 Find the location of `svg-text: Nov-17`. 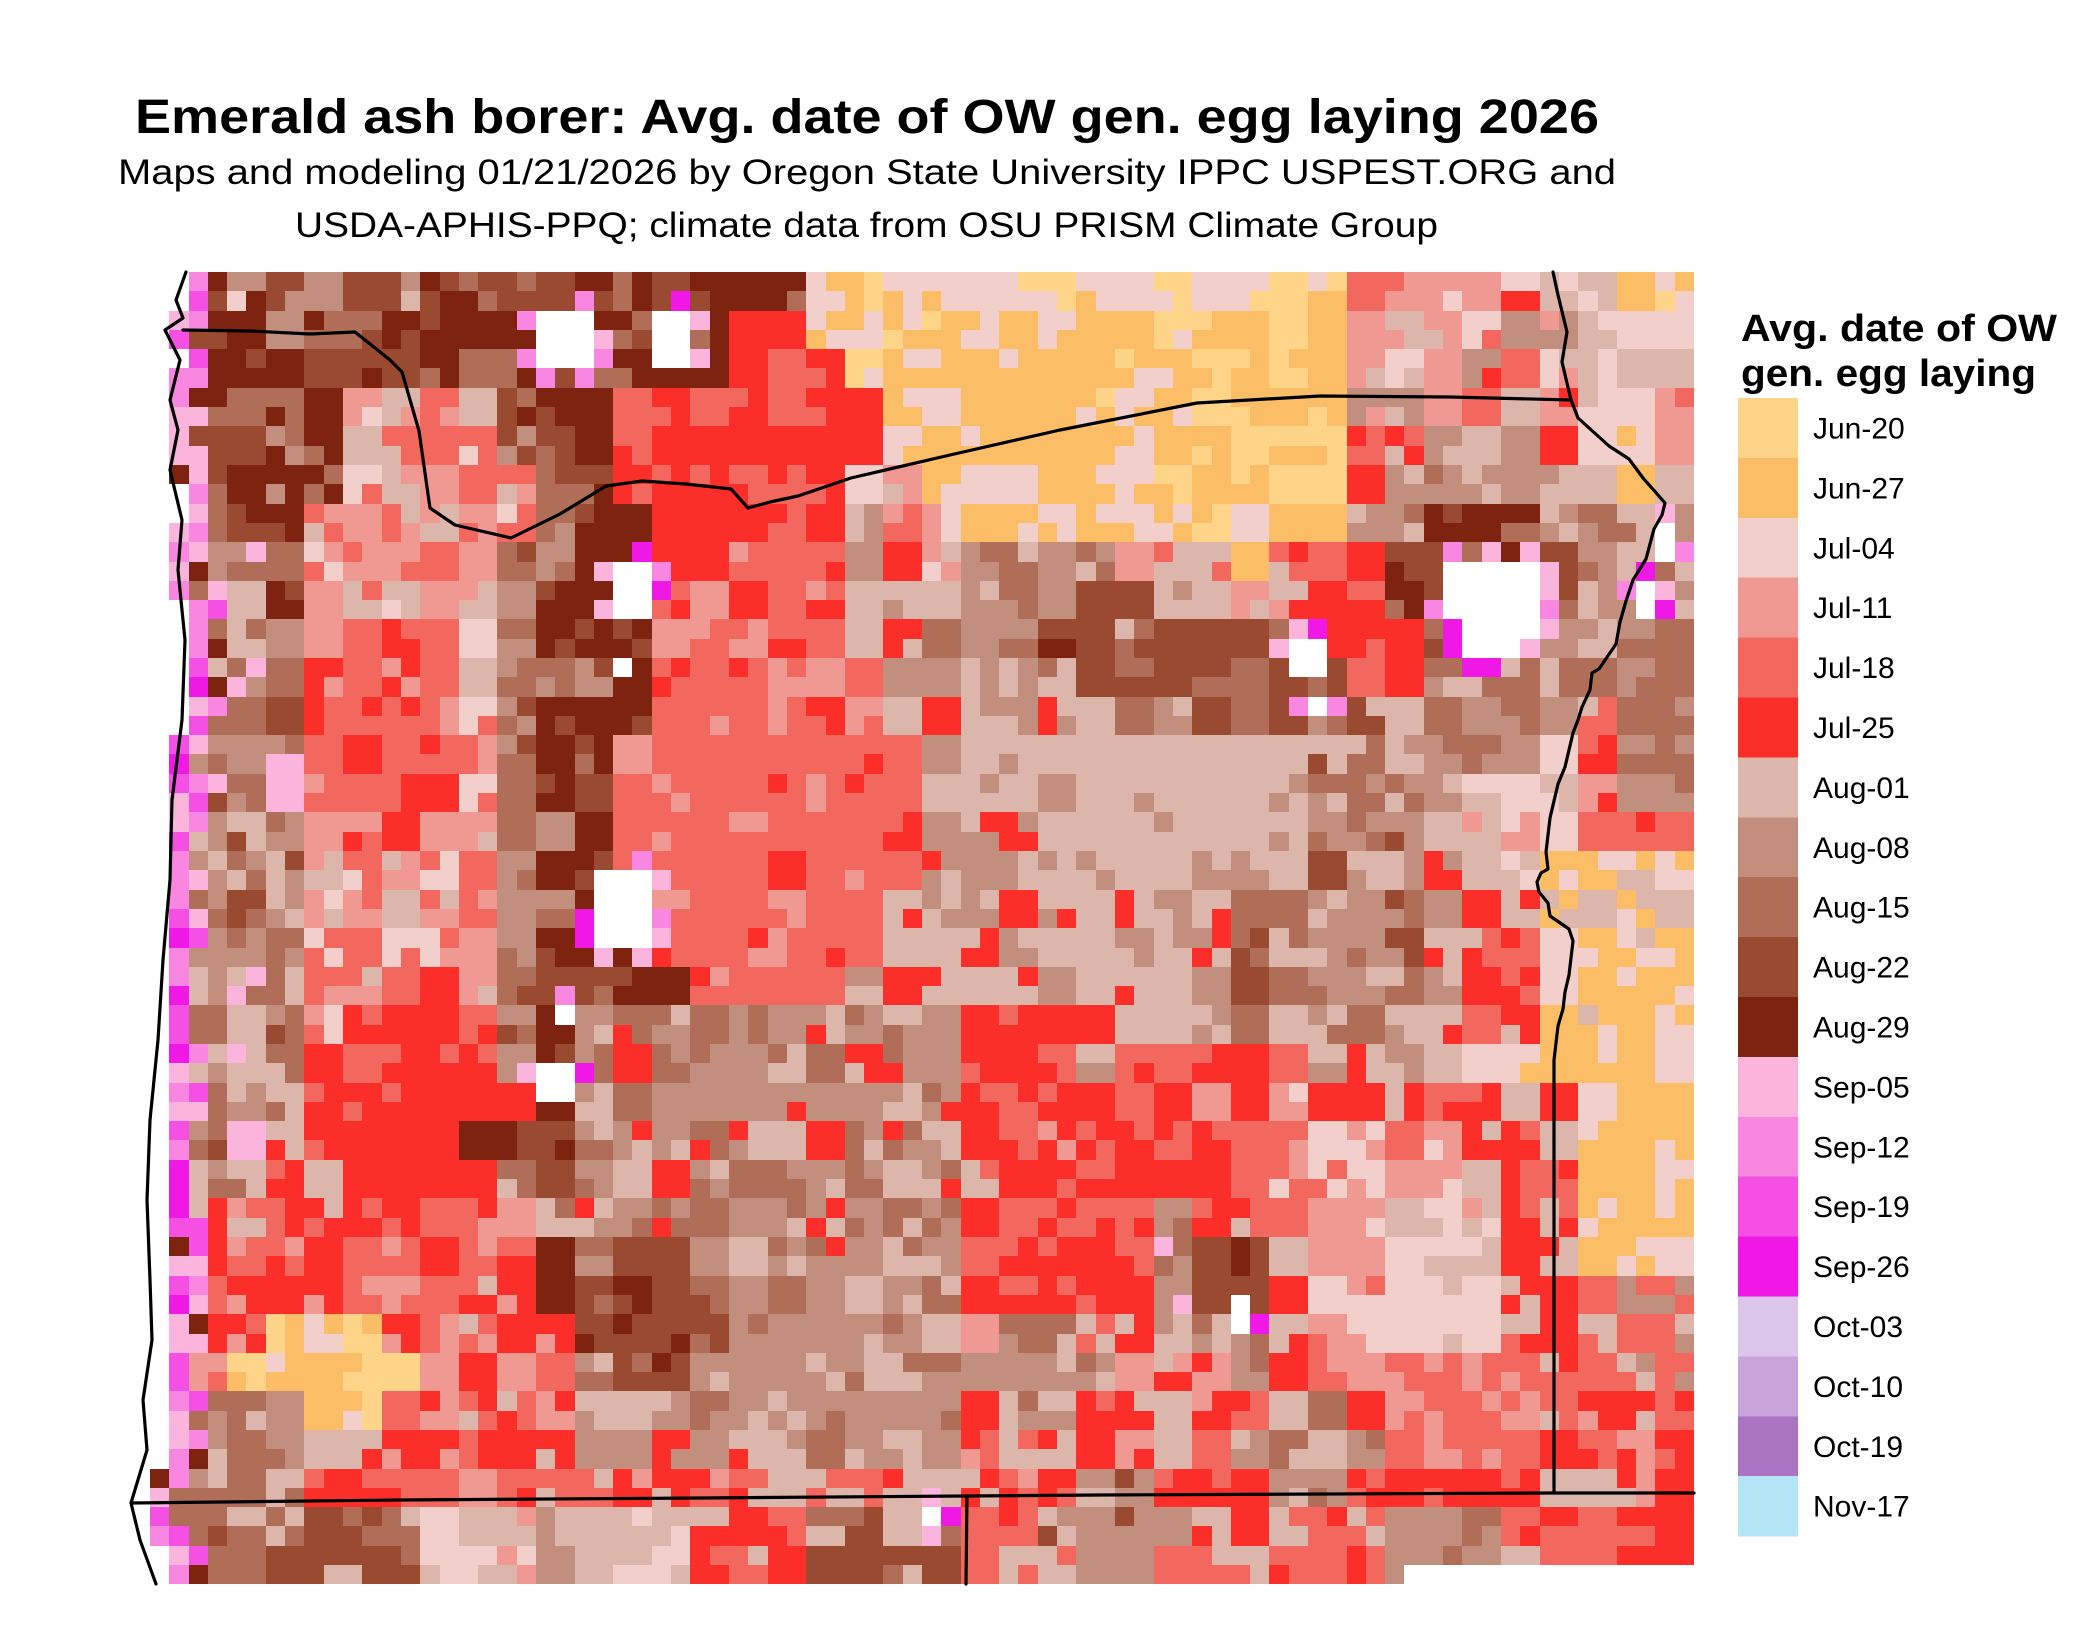

svg-text: Nov-17 is located at coordinates (1861, 1507).